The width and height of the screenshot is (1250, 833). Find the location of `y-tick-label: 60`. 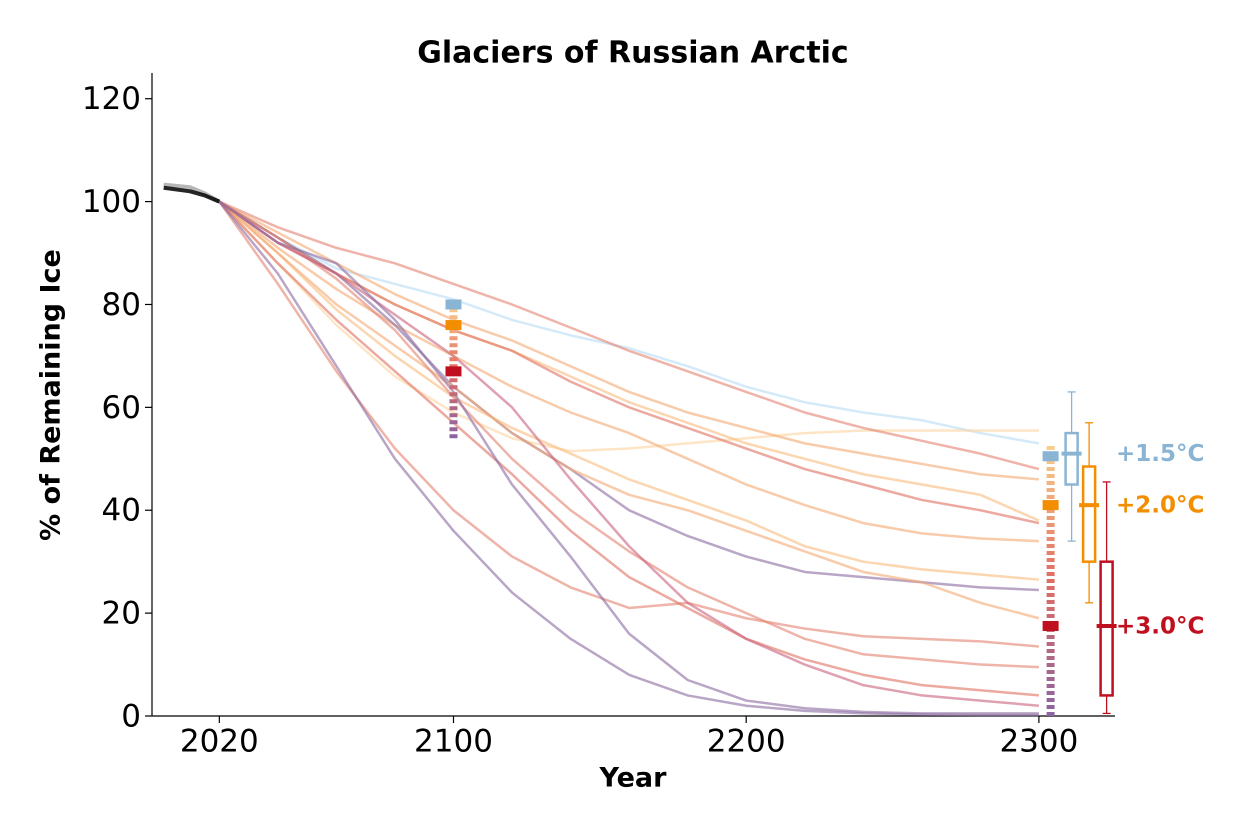

y-tick-label: 60 is located at coordinates (121, 408).